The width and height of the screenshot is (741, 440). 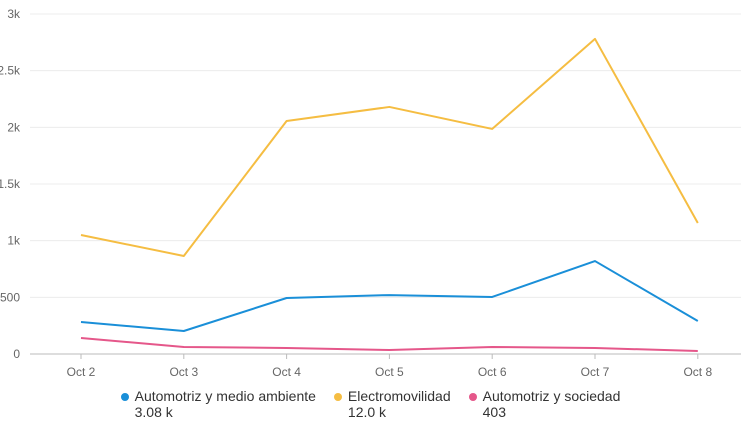 I want to click on x-tick-label: Oct 3, so click(x=183, y=372).